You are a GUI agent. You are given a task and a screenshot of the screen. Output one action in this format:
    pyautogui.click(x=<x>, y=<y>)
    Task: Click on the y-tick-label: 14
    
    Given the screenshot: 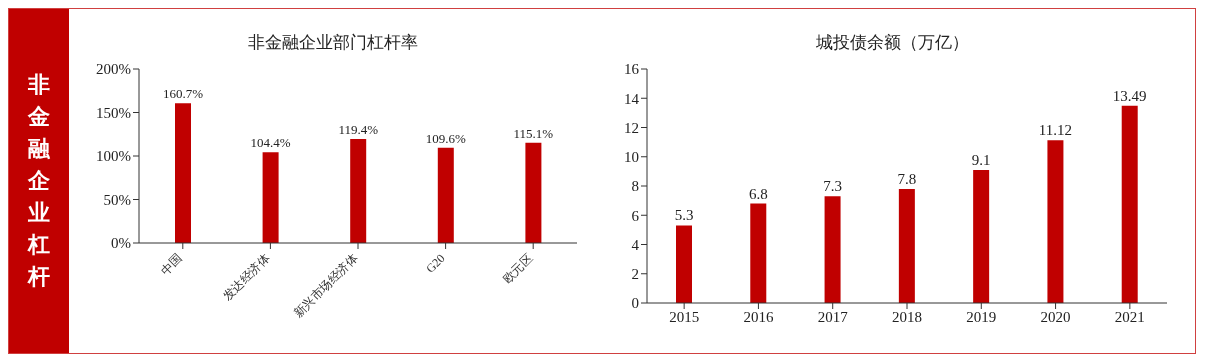 What is the action you would take?
    pyautogui.click(x=632, y=98)
    